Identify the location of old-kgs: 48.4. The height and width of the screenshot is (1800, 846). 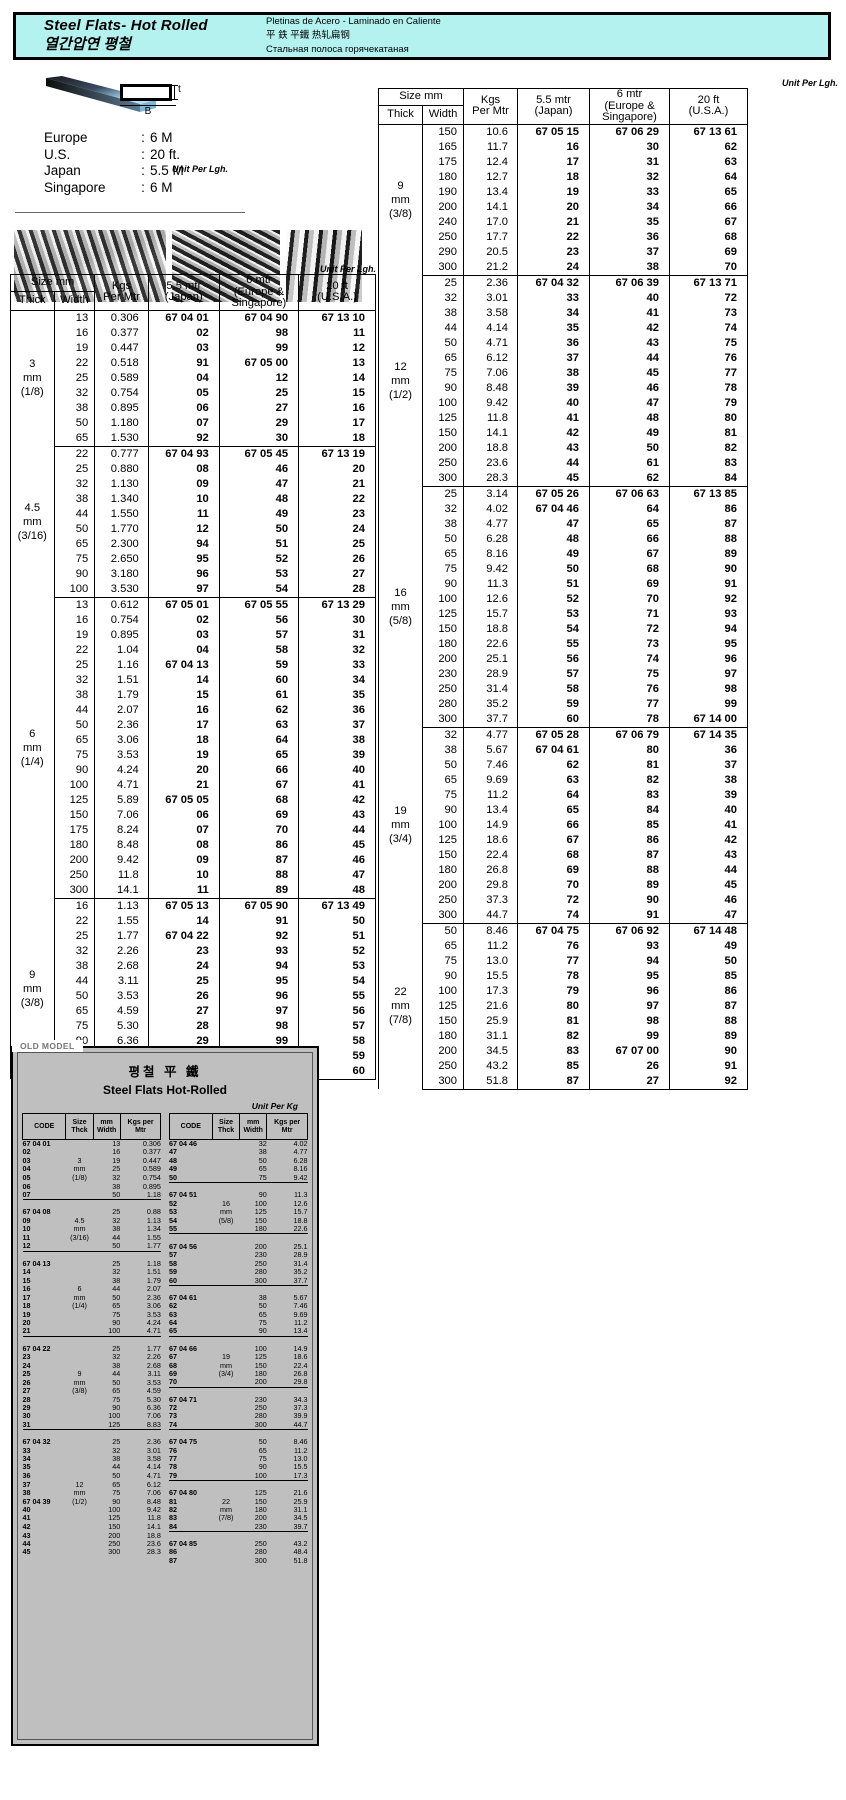
(300, 1552).